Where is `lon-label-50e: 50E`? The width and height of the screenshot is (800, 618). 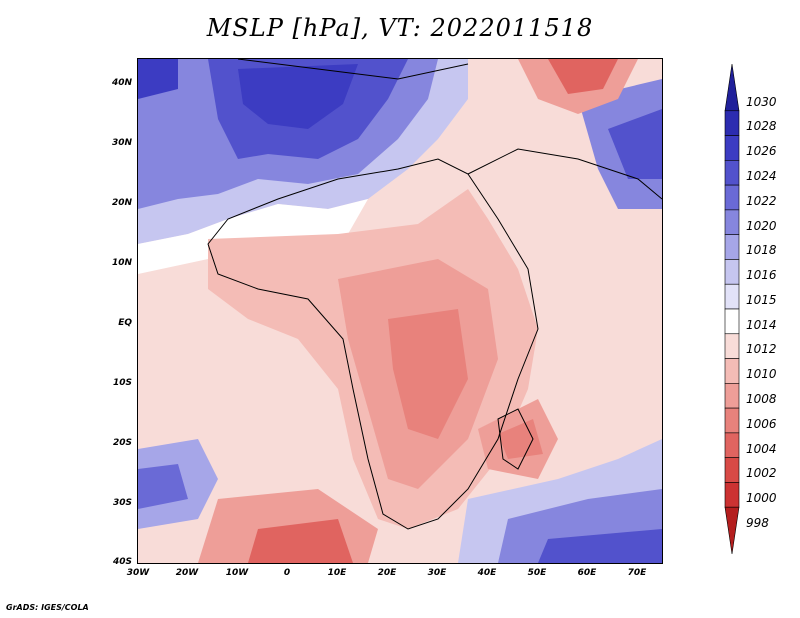
lon-label-50e: 50E is located at coordinates (537, 573).